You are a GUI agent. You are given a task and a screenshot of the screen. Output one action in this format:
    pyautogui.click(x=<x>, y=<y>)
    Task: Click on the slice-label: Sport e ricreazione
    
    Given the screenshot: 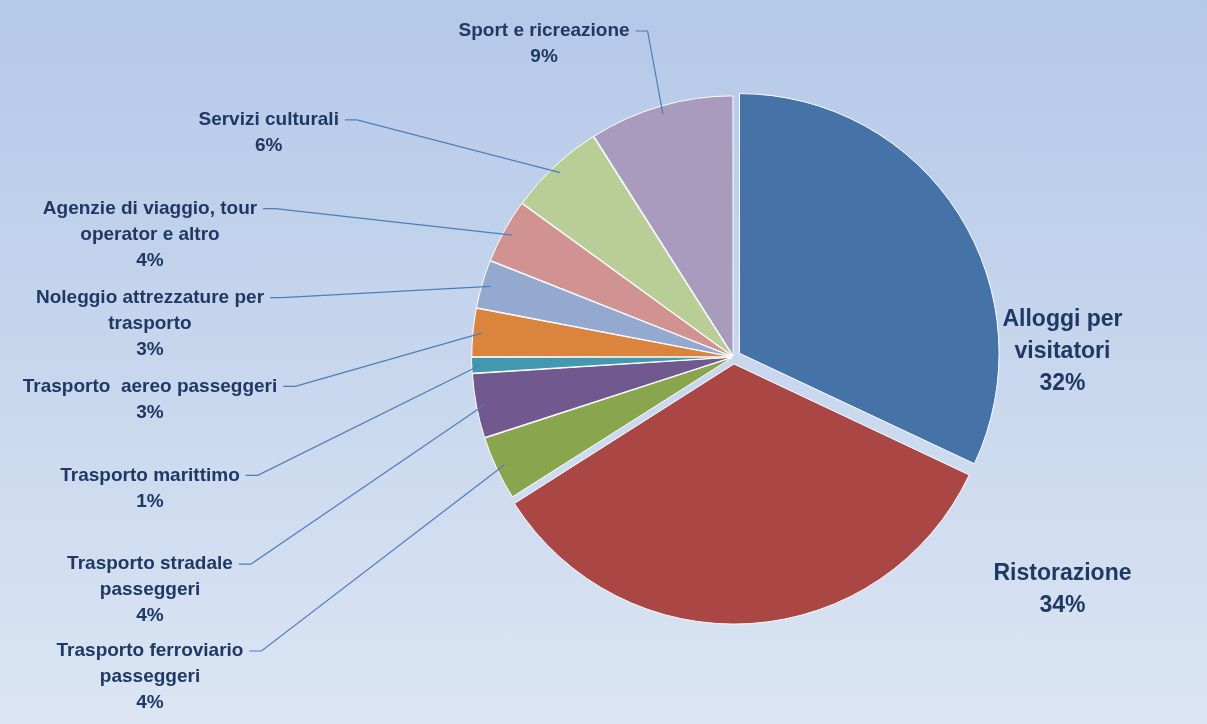 What is the action you would take?
    pyautogui.click(x=544, y=30)
    